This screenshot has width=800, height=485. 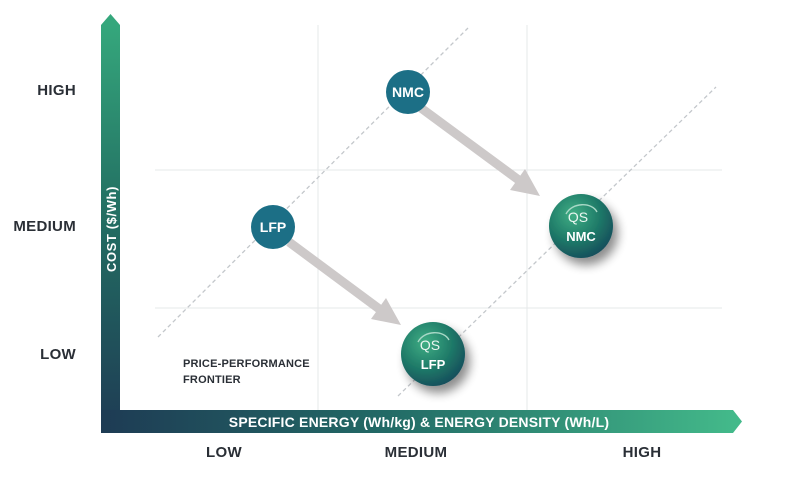 What do you see at coordinates (581, 236) in the screenshot?
I see `node-qs-nmc-label: NMC` at bounding box center [581, 236].